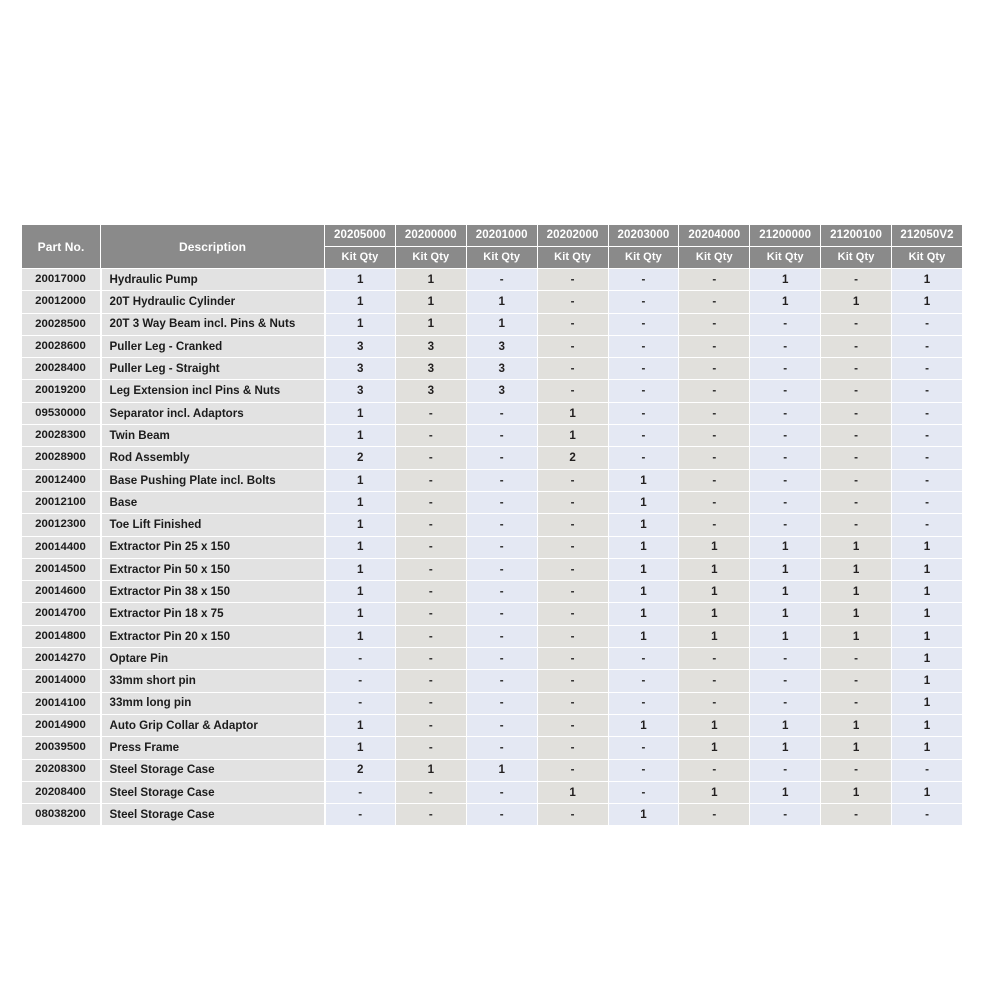 The image size is (1000, 1000). What do you see at coordinates (61, 436) in the screenshot?
I see `cell-part-no: 20028300` at bounding box center [61, 436].